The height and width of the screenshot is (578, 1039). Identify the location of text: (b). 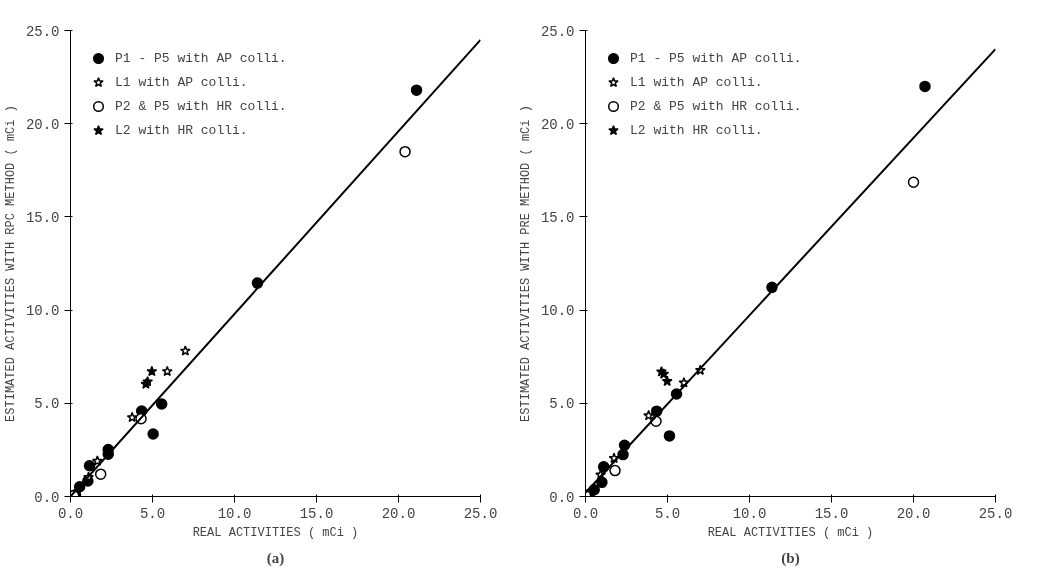
(790, 558).